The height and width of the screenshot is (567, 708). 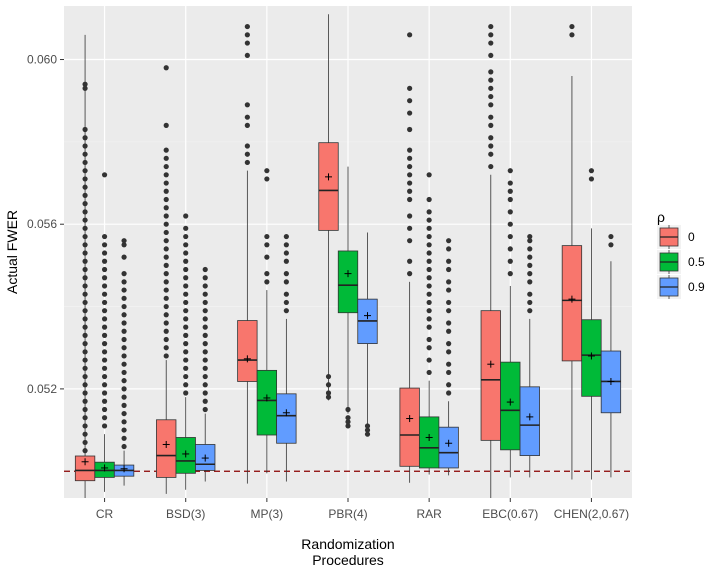 What do you see at coordinates (267, 514) in the screenshot?
I see `x-tick-label: MP(3)` at bounding box center [267, 514].